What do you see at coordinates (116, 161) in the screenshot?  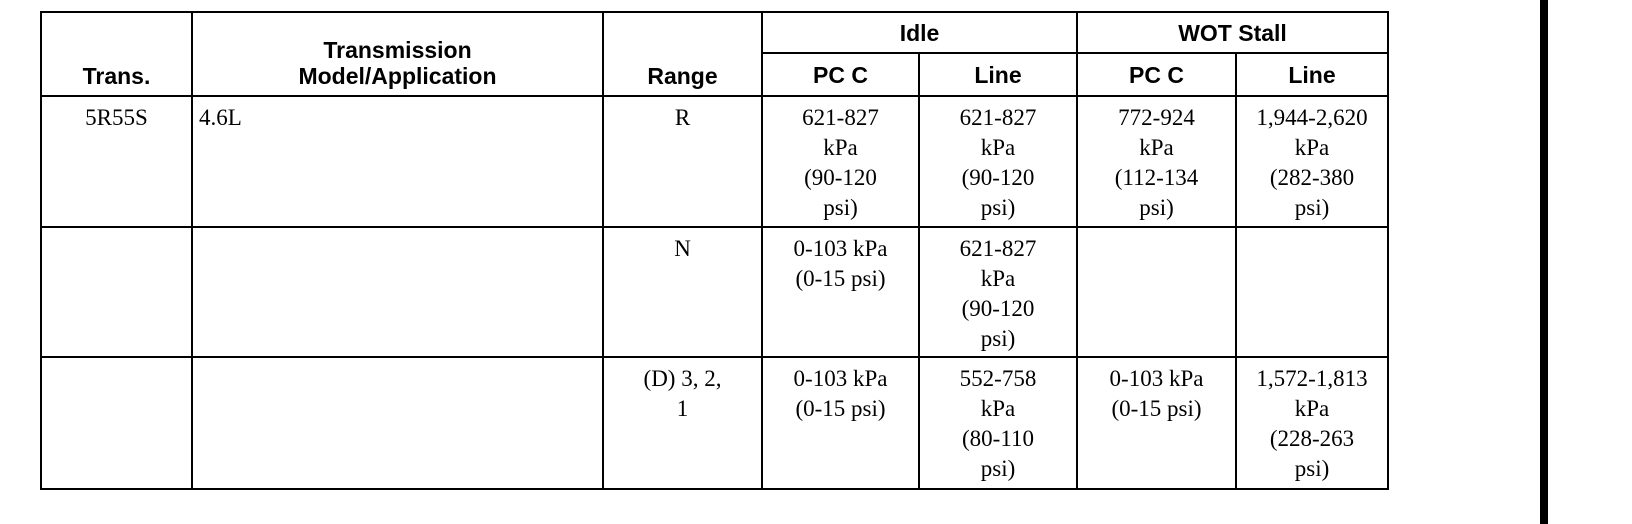 I see `table-cell: 5R55S` at bounding box center [116, 161].